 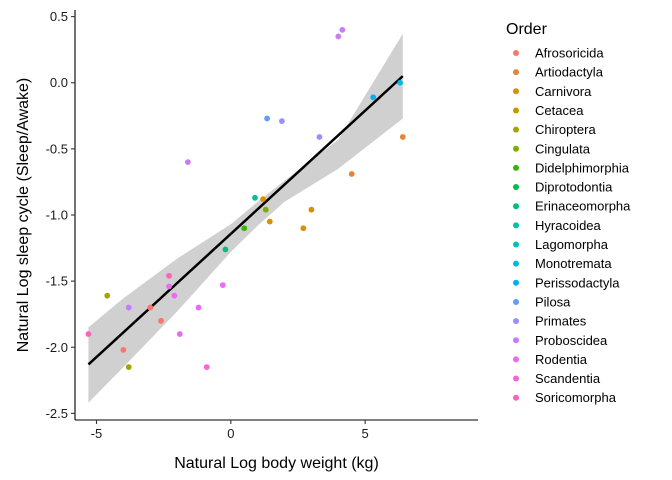 What do you see at coordinates (561, 321) in the screenshot?
I see `legend-label: Primates` at bounding box center [561, 321].